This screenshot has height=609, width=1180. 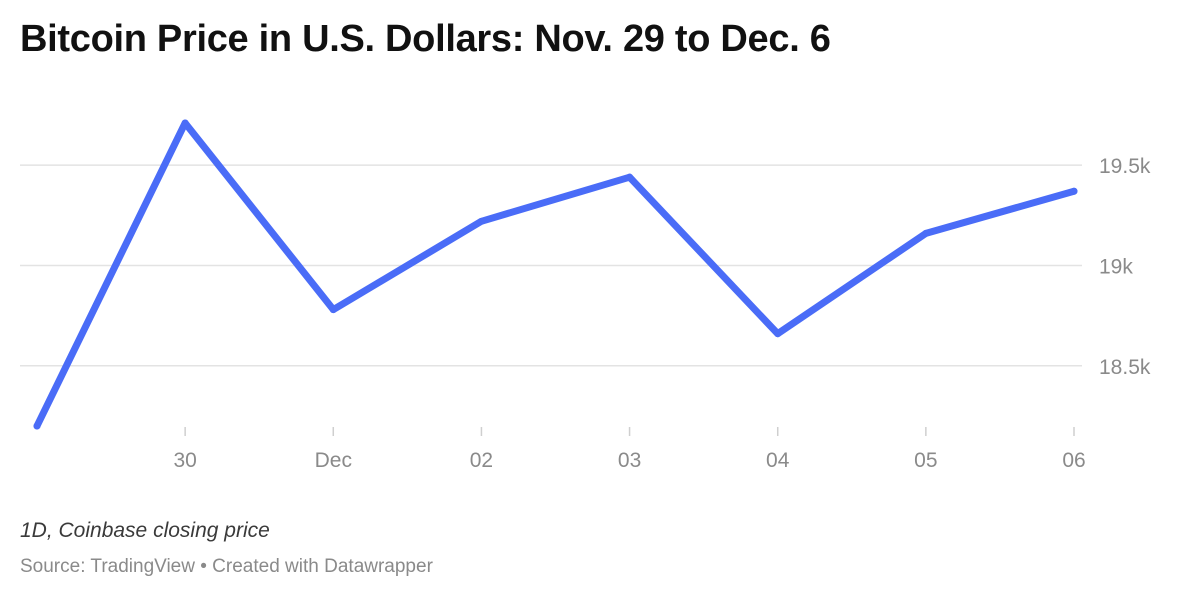 I want to click on x-tick-label: 30, so click(x=184, y=460).